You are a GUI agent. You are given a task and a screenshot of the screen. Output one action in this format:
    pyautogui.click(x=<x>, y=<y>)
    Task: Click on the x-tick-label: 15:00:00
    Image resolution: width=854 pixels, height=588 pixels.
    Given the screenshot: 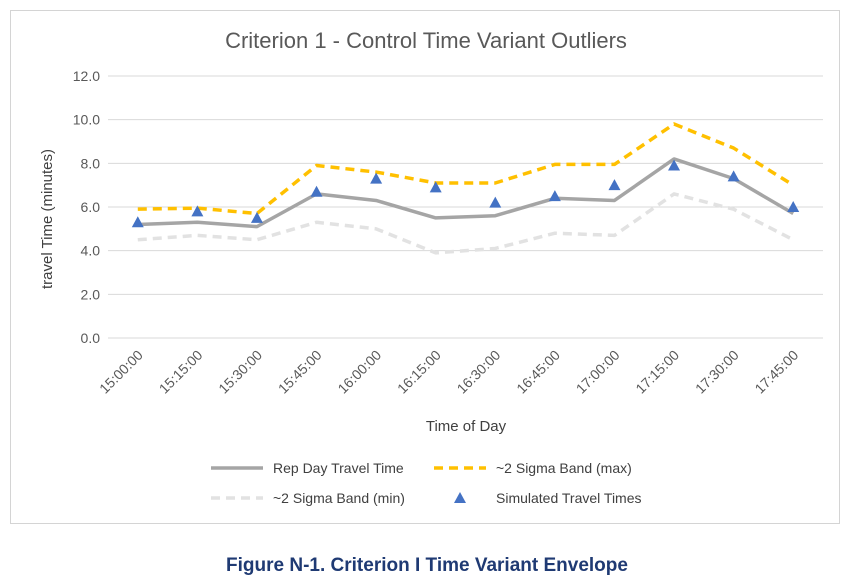 What is the action you would take?
    pyautogui.click(x=121, y=372)
    